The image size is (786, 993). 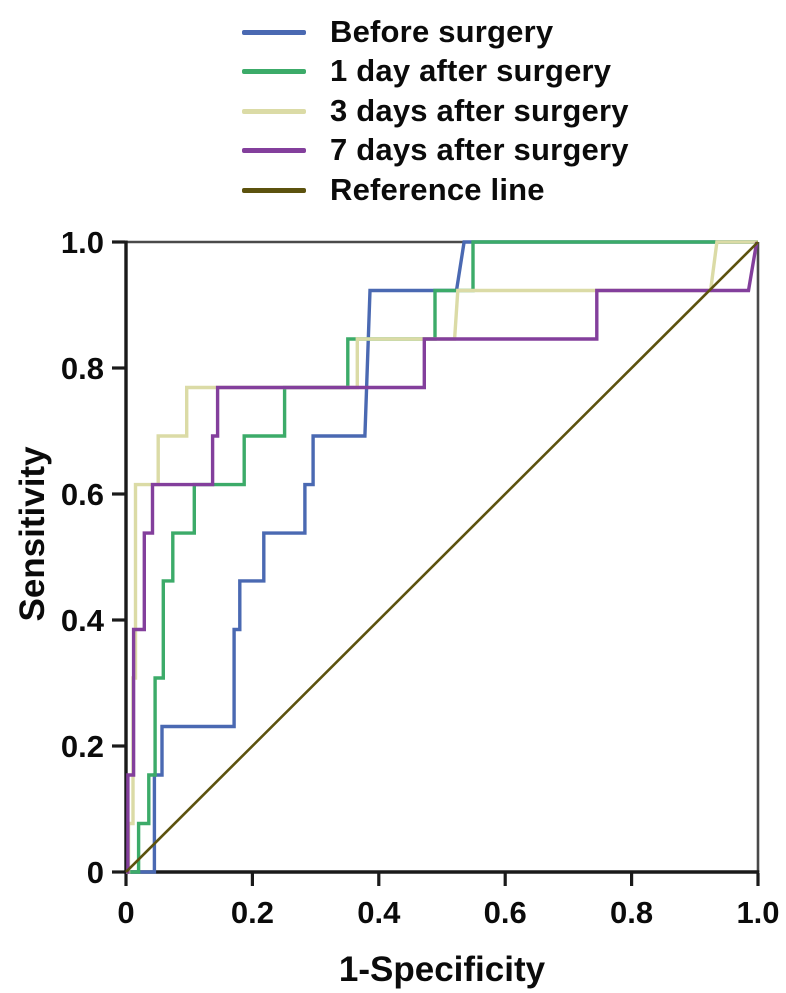 I want to click on legend-label: Reference line, so click(x=437, y=189).